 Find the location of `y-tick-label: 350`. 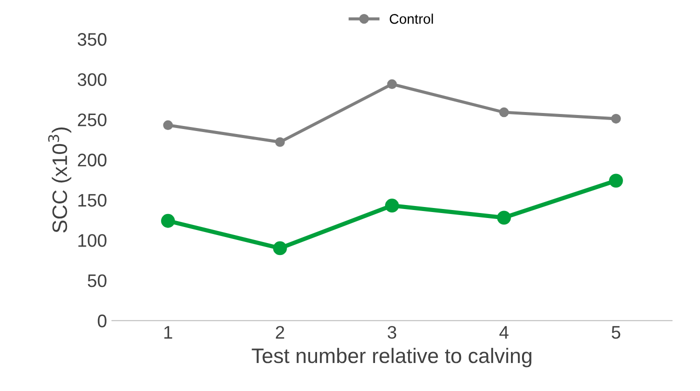

y-tick-label: 350 is located at coordinates (92, 39).